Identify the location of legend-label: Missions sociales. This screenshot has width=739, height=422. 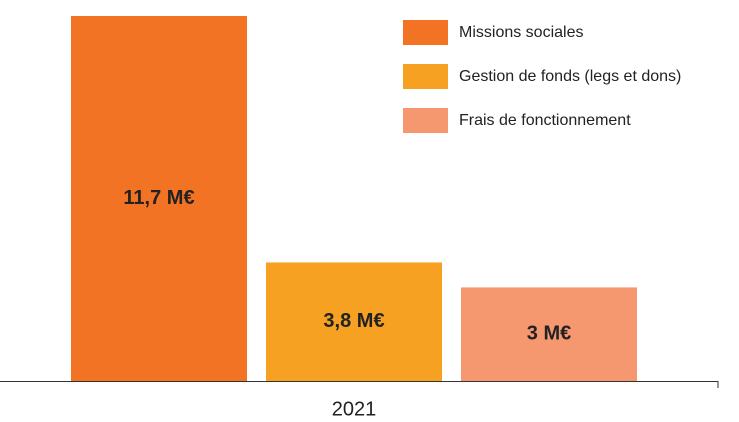
(521, 32).